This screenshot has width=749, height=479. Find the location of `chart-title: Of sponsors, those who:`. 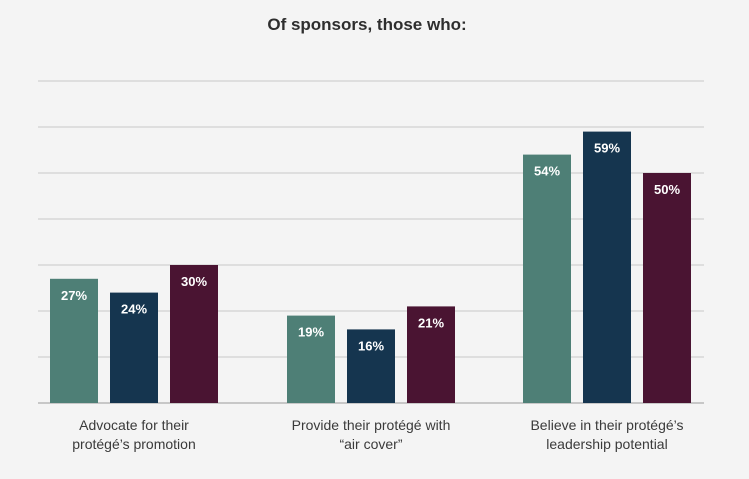

chart-title: Of sponsors, those who: is located at coordinates (366, 24).